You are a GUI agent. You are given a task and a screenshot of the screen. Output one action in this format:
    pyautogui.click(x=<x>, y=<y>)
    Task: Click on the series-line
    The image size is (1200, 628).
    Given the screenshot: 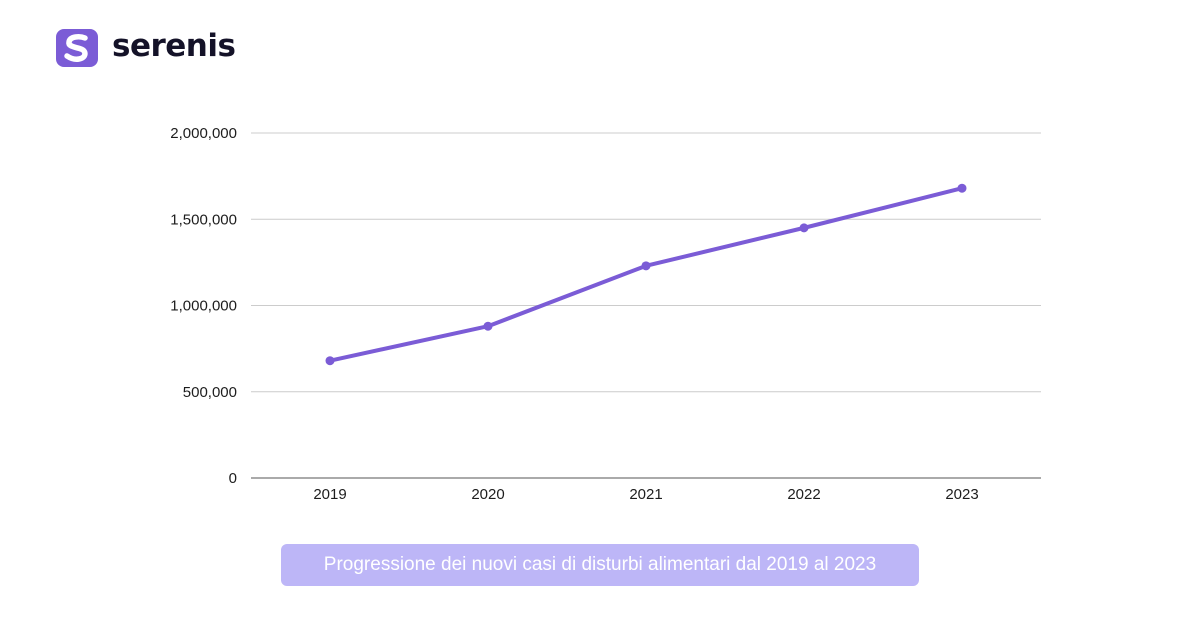 What is the action you would take?
    pyautogui.click(x=646, y=274)
    